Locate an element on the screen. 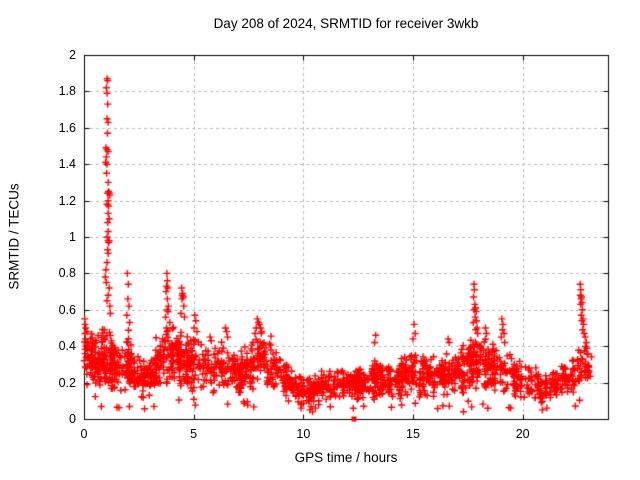 The width and height of the screenshot is (640, 480). x-tick-label: 20 is located at coordinates (522, 434).